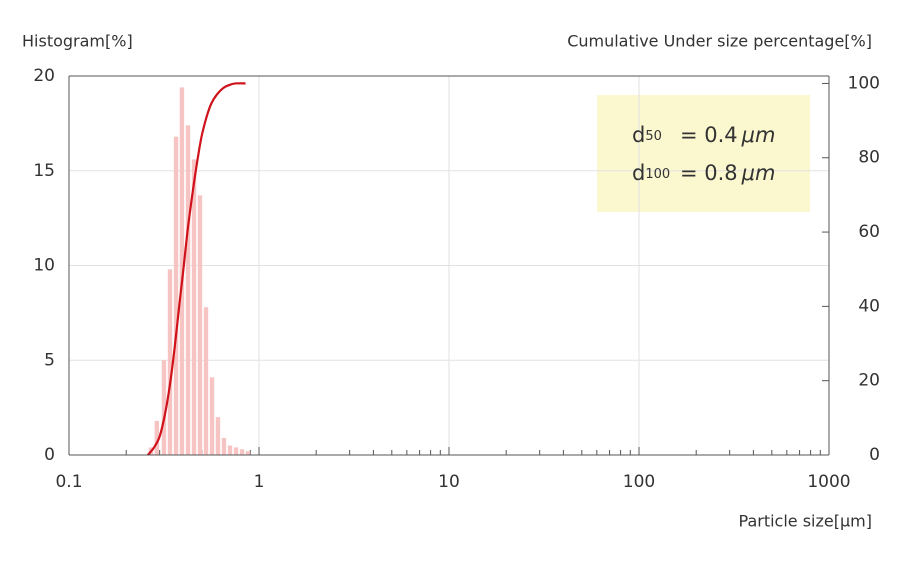 The image size is (900, 568). I want to click on annotation: d50 = 0.4 μm, so click(704, 135).